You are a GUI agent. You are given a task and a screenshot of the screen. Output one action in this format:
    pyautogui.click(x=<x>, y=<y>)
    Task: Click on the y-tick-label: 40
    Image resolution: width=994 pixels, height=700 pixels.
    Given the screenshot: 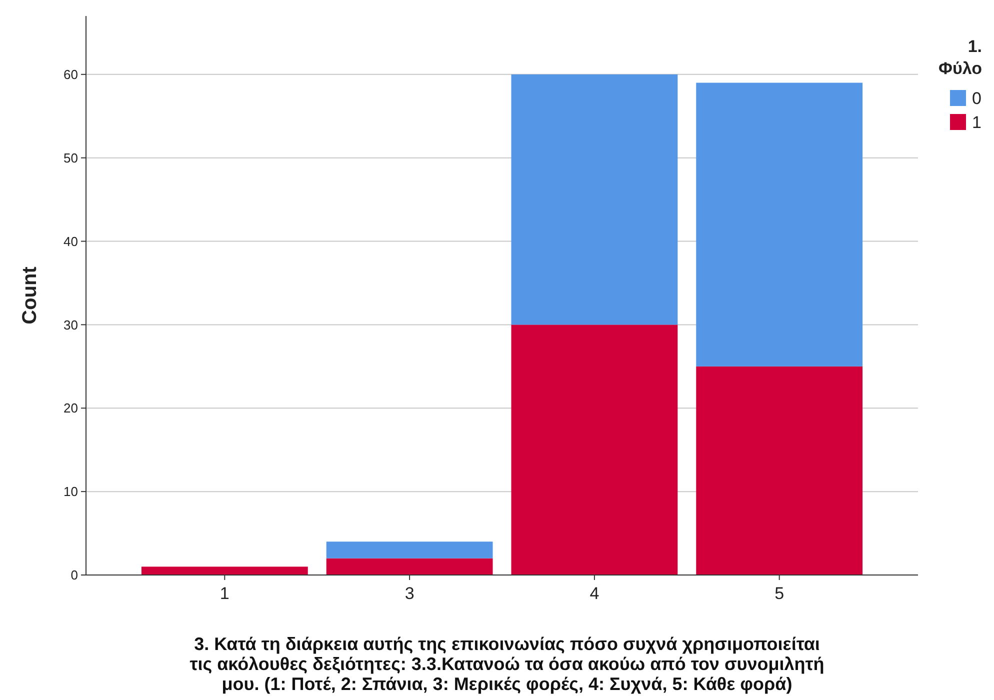 What is the action you would take?
    pyautogui.click(x=71, y=241)
    